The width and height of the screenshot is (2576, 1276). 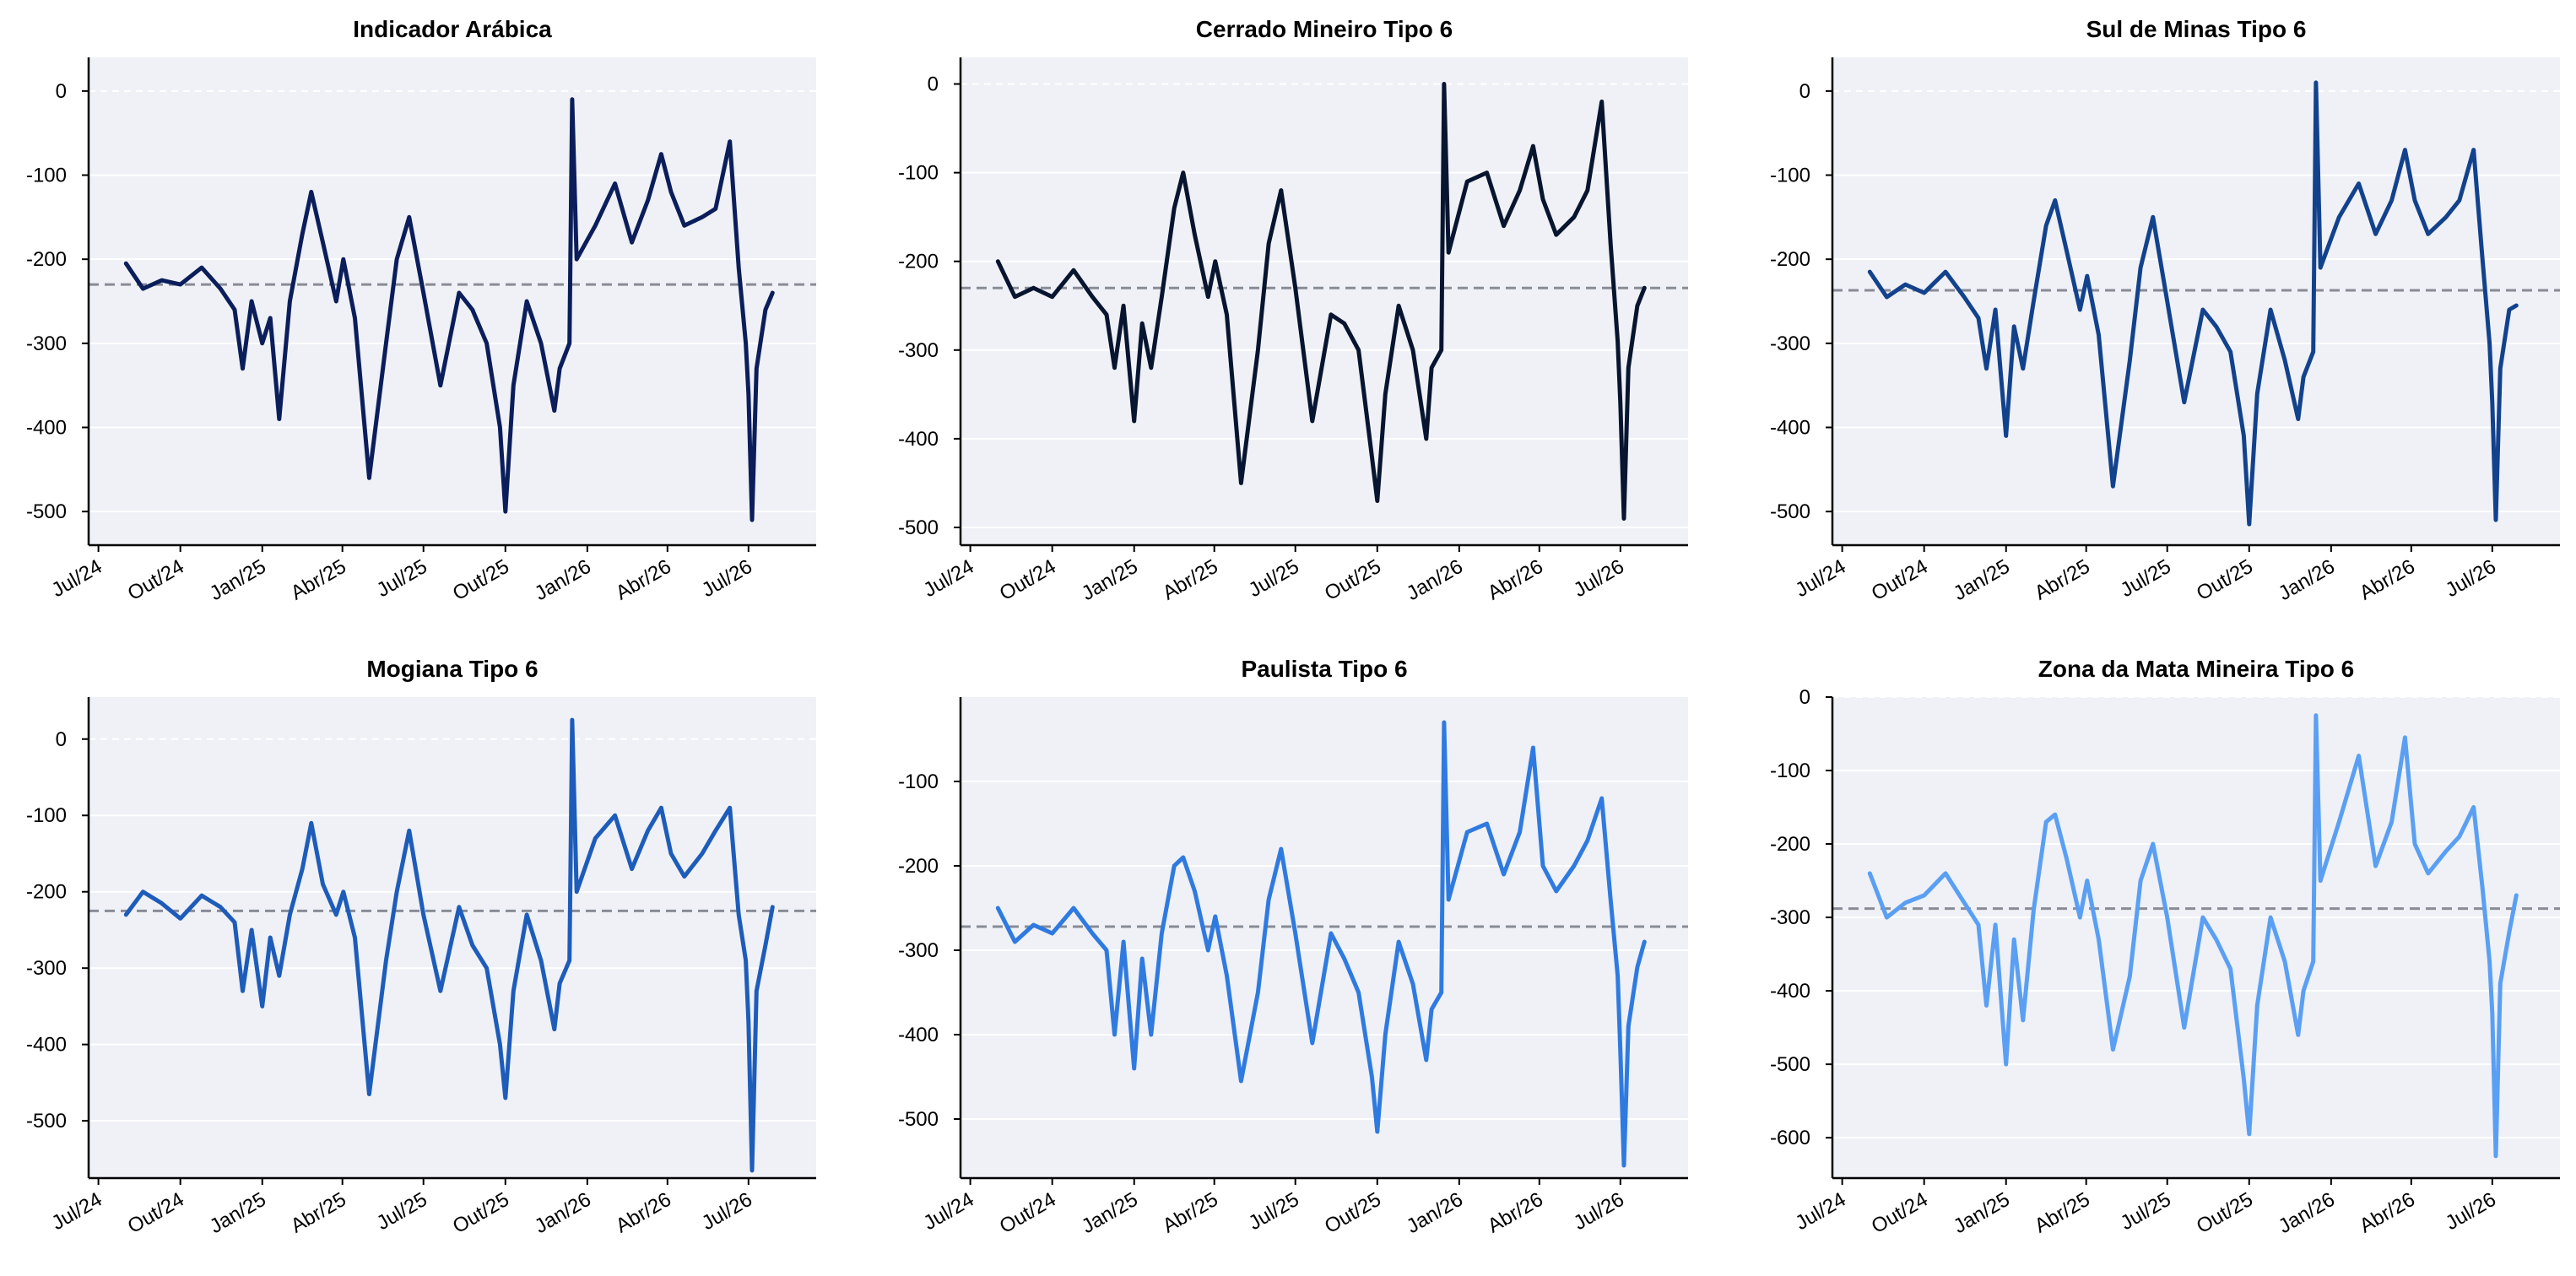 I want to click on chart-title: Mogiana Tipo 6, so click(x=452, y=669).